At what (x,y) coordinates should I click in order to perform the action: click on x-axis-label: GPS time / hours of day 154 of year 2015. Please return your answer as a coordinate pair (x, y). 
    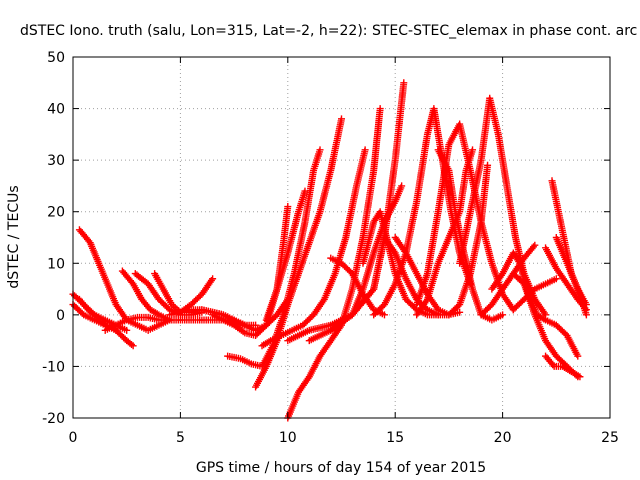
    Looking at the image, I should click on (341, 468).